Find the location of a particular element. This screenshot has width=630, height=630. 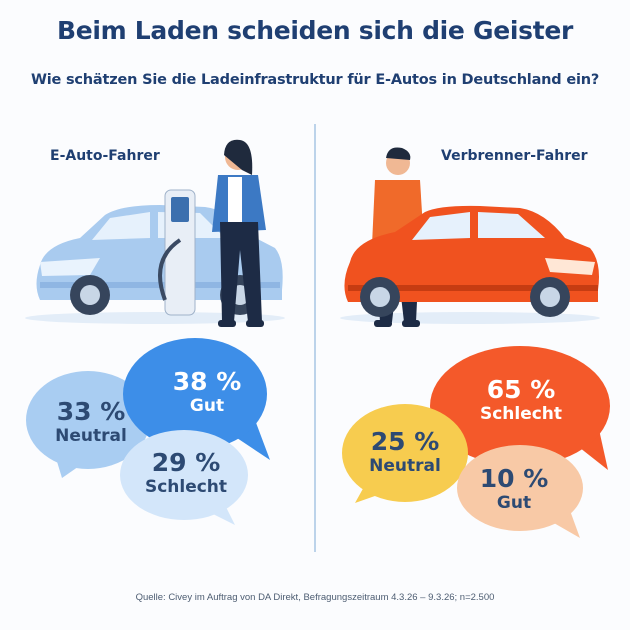

combustion-gut-result: 10 % Gut is located at coordinates (514, 488).